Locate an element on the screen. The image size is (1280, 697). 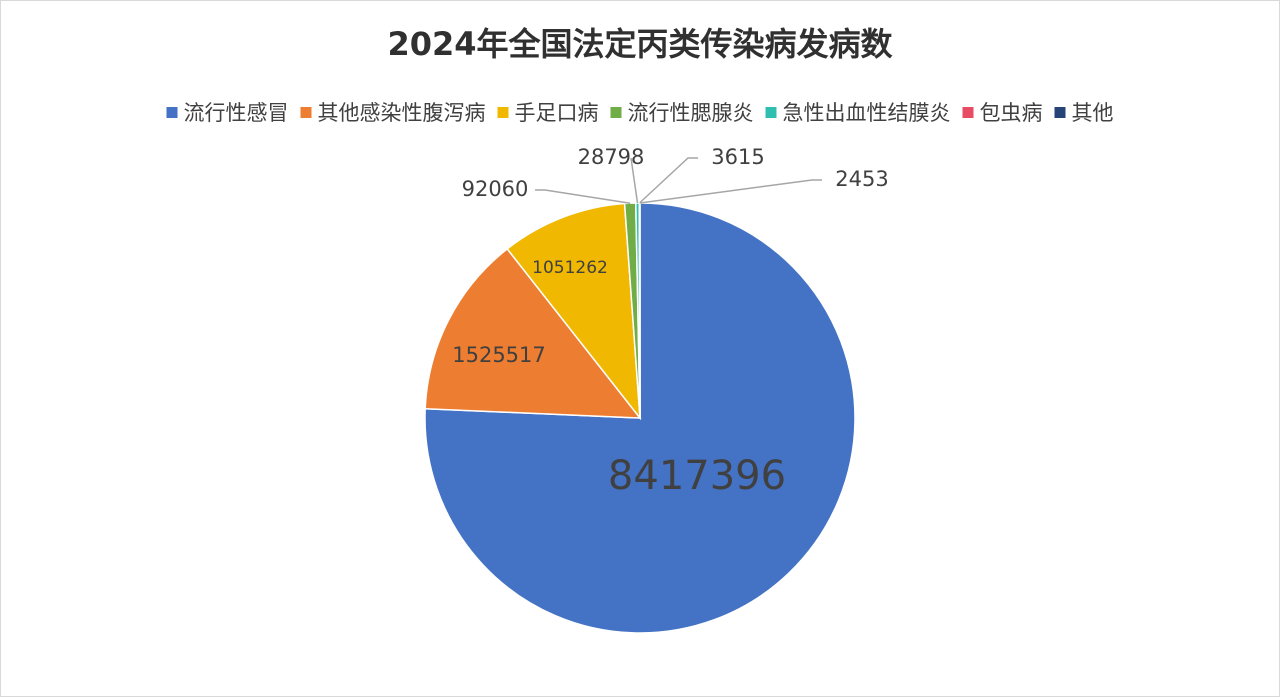
legend-label: 其他感染性腹泻病 is located at coordinates (402, 113).